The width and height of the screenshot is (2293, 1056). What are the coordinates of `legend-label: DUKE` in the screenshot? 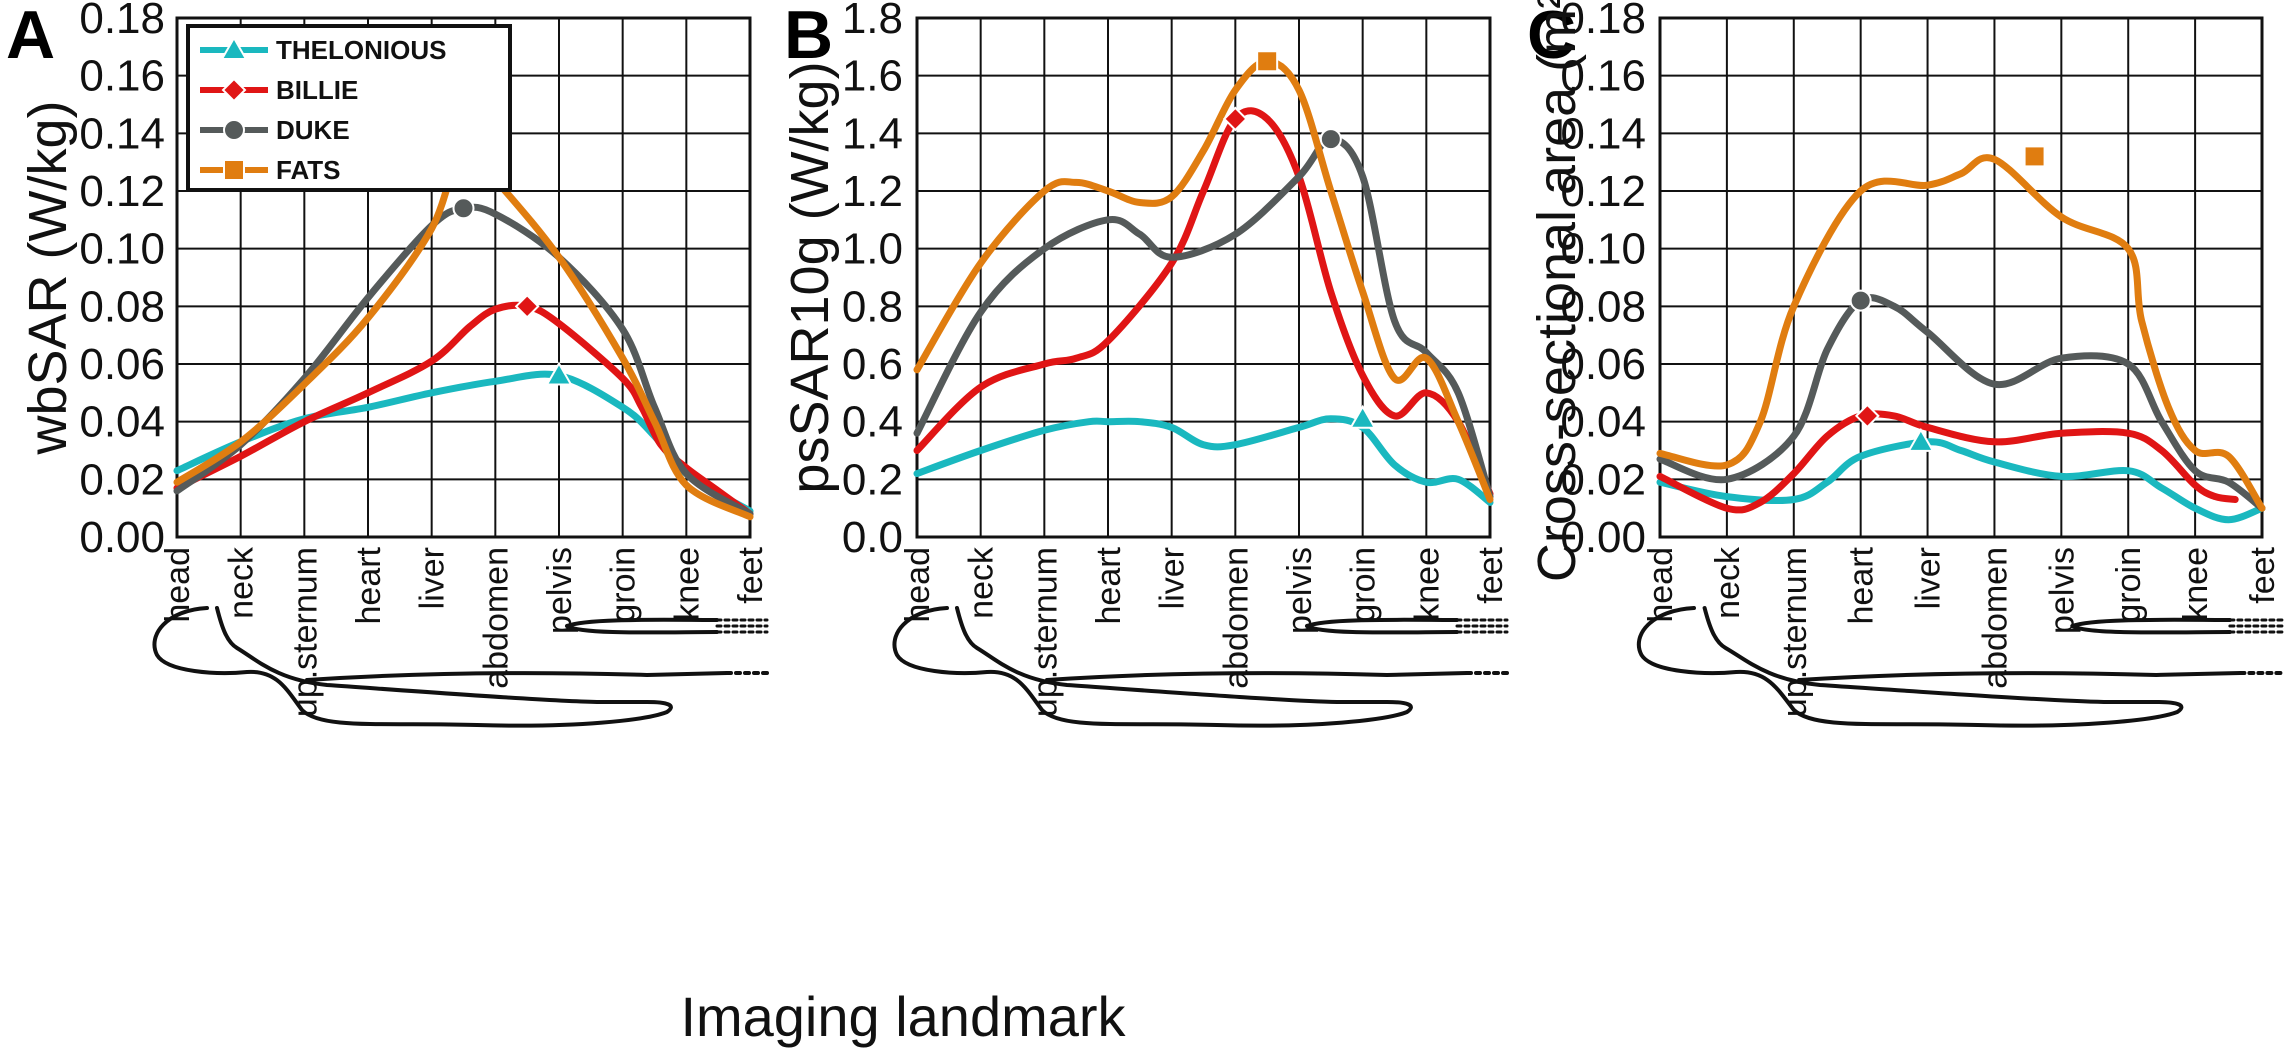 It's located at (313, 130).